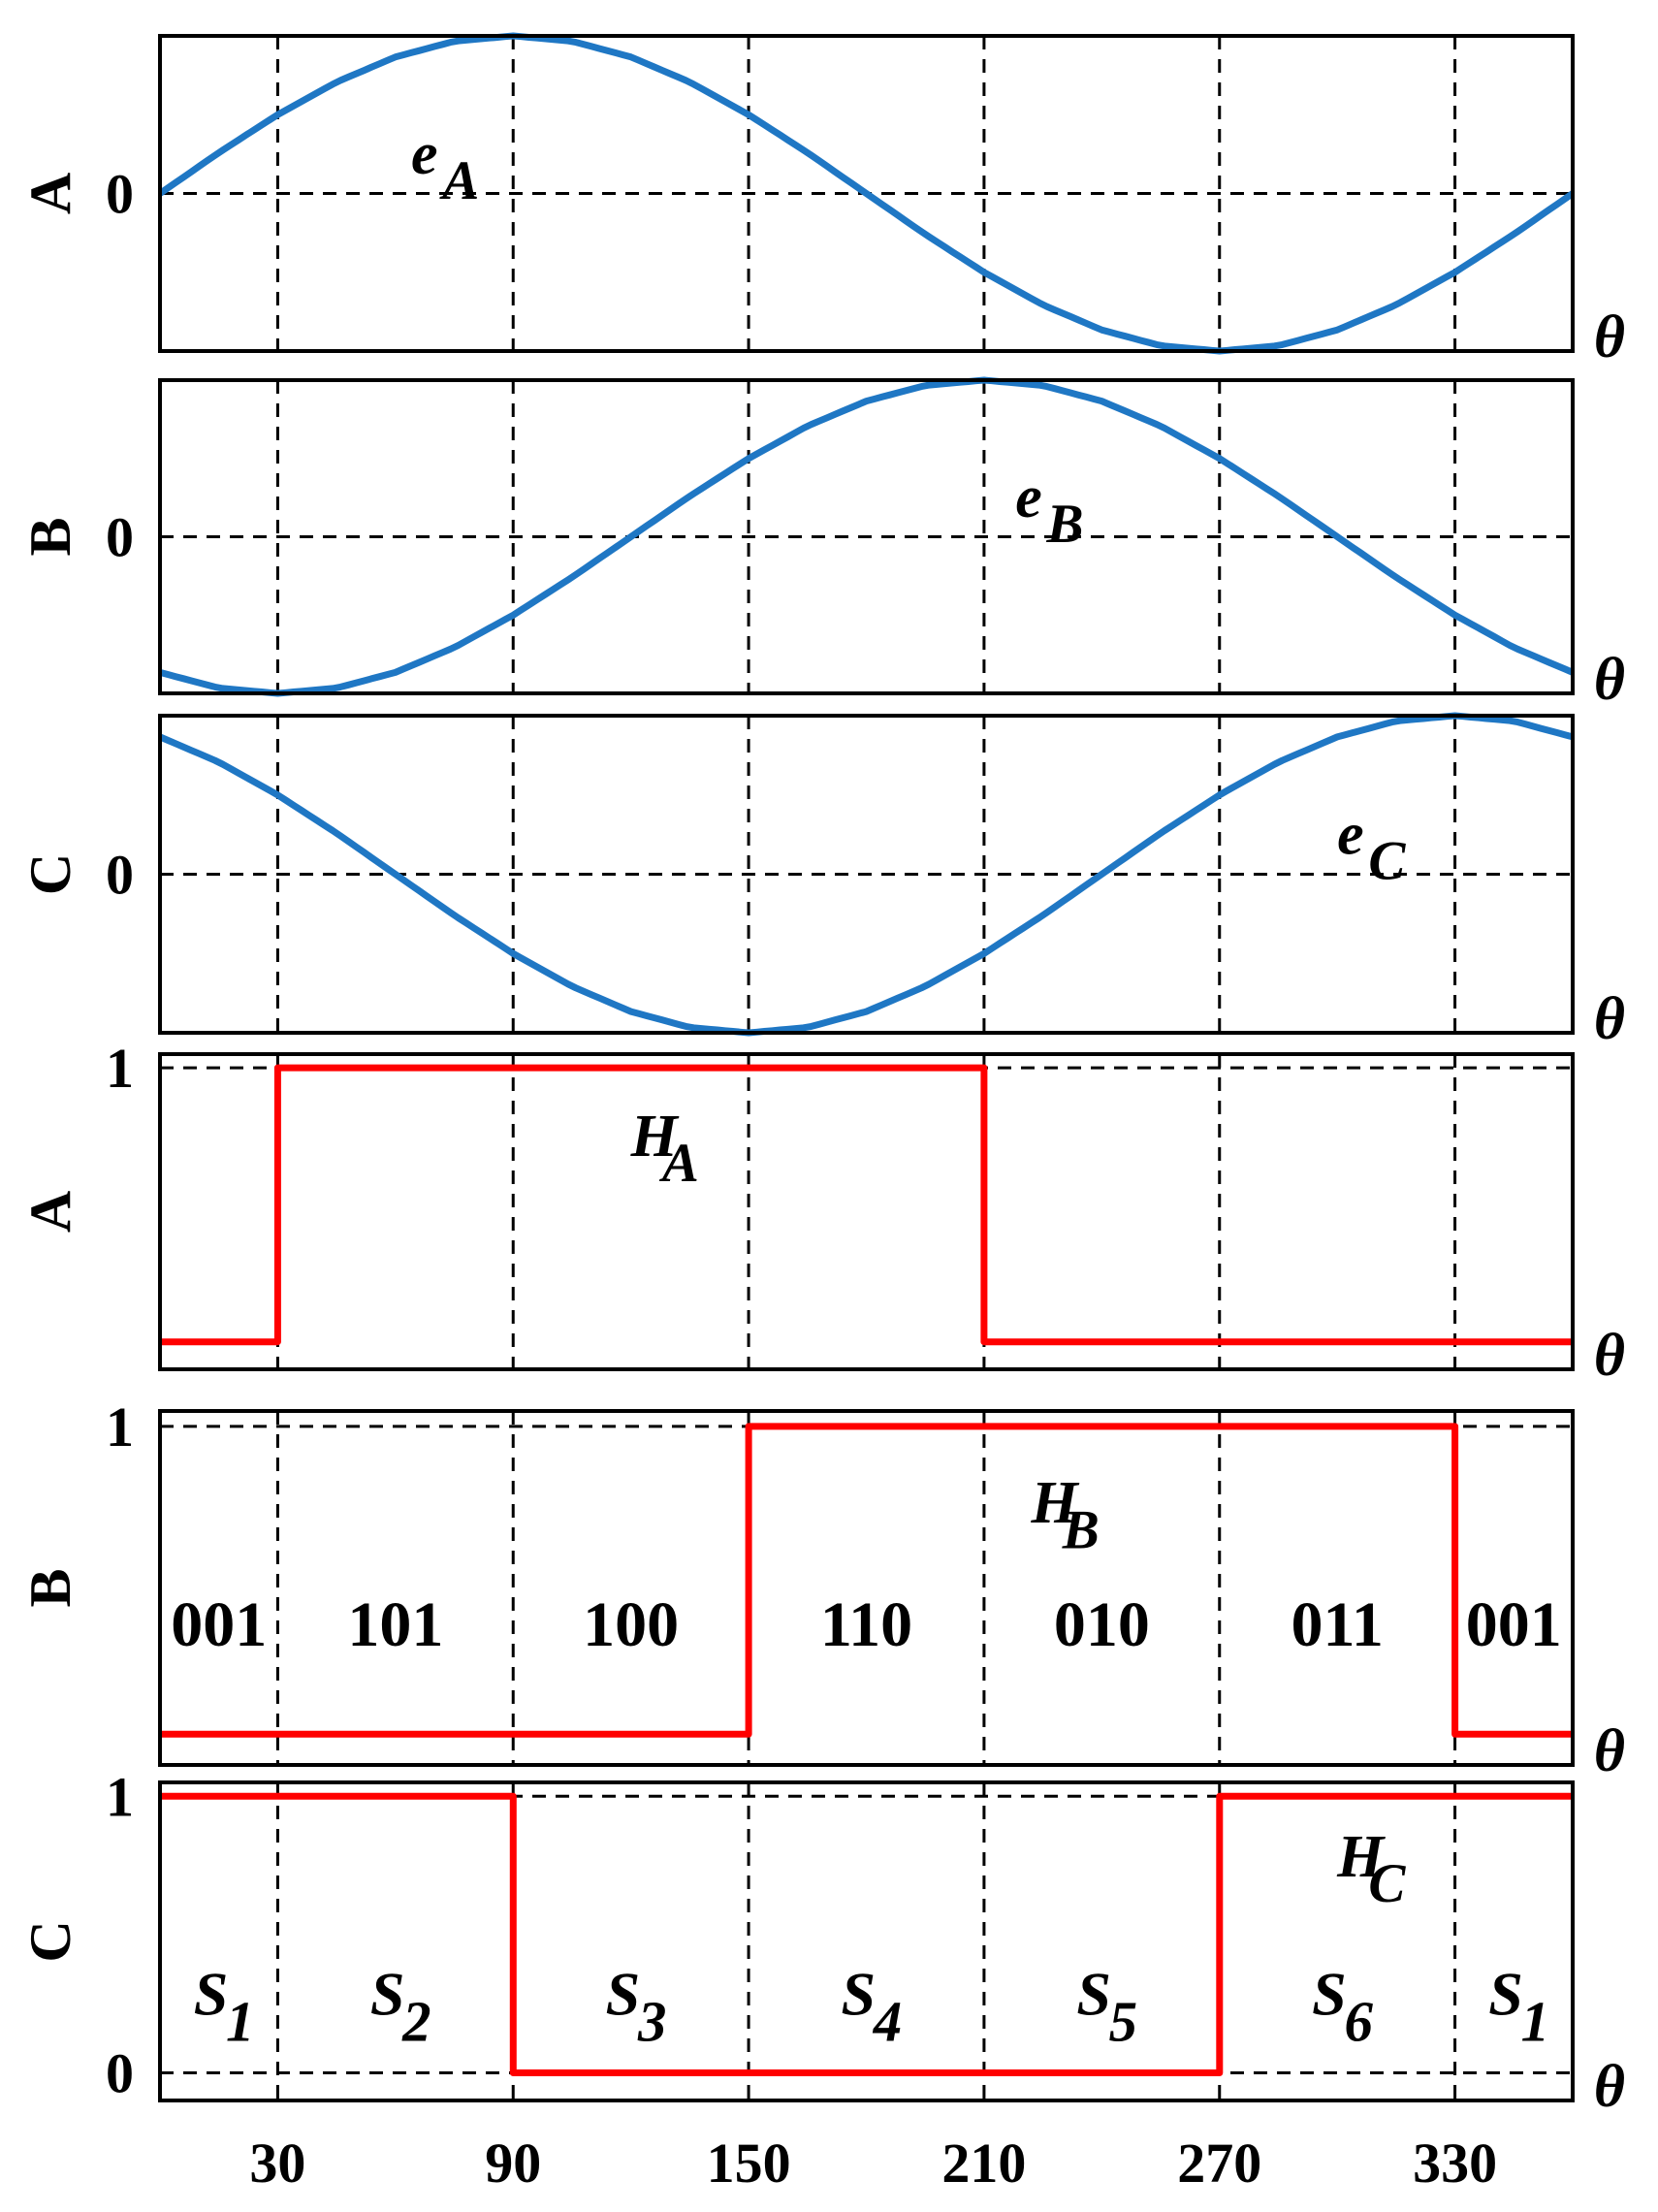 Image resolution: width=1658 pixels, height=2212 pixels. I want to click on hall-code-label-4: 110, so click(866, 1624).